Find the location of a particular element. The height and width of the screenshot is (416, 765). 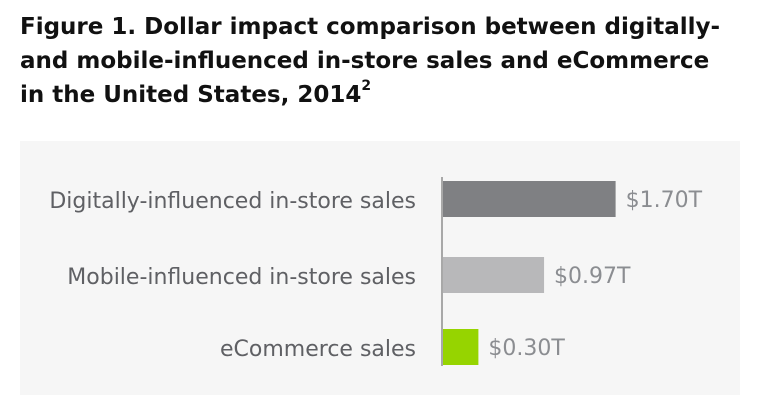

category-label: Digitally-influenced in-store sales is located at coordinates (232, 201).